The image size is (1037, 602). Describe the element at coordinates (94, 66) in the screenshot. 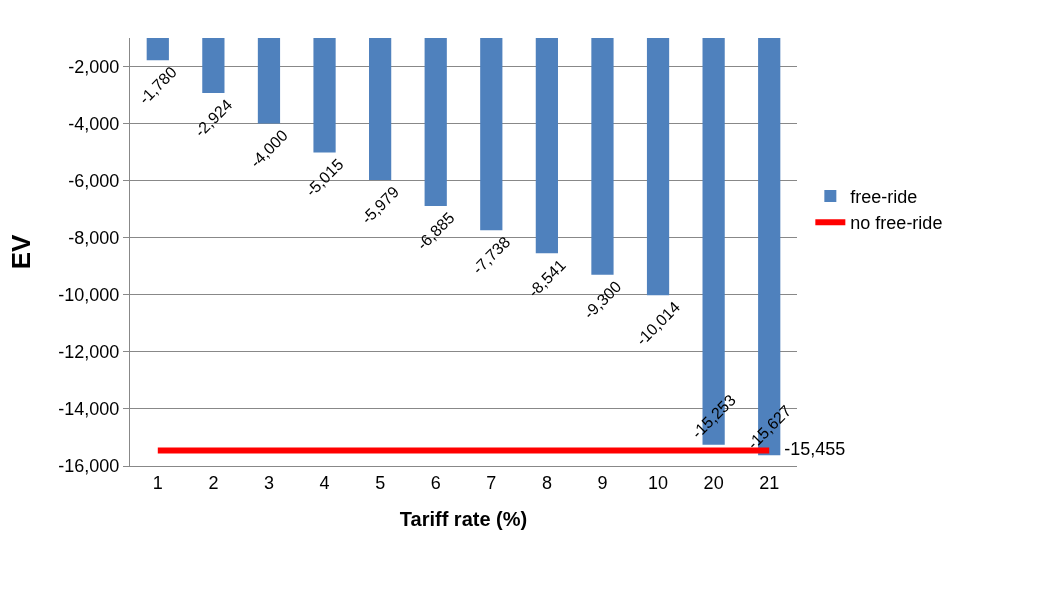

I see `y-tick-label: -2,000` at that location.